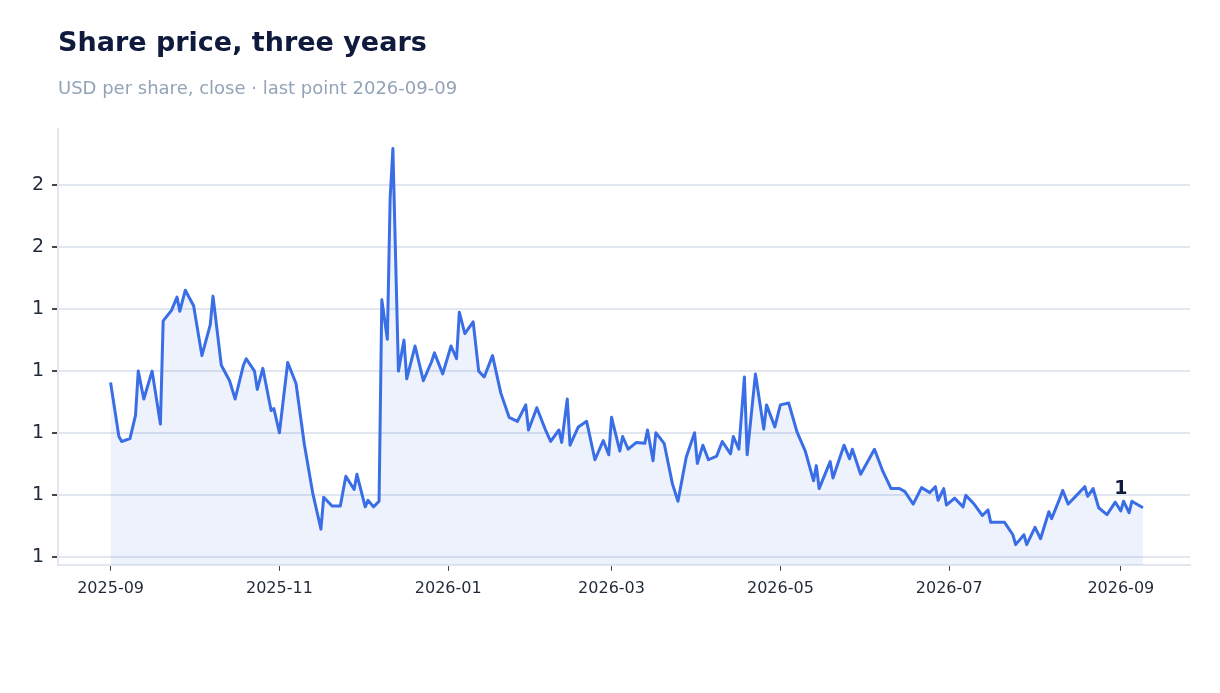 The height and width of the screenshot is (693, 1220). What do you see at coordinates (780, 587) in the screenshot?
I see `x-tick-label: 2026-05` at bounding box center [780, 587].